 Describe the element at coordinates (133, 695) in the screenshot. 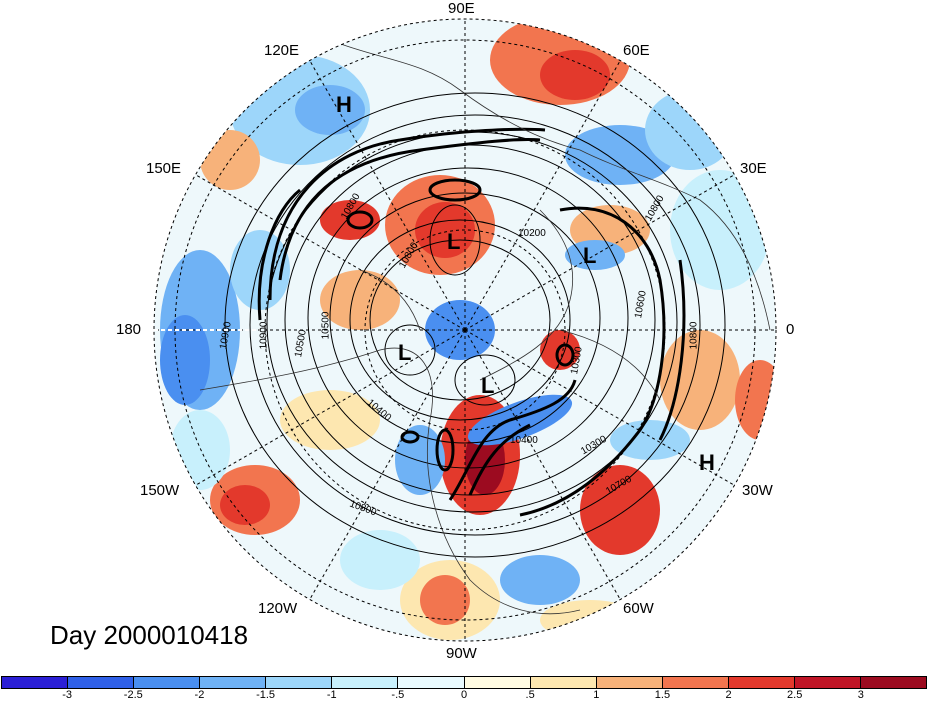

I see `colorbar-tick-label: -2.5` at that location.